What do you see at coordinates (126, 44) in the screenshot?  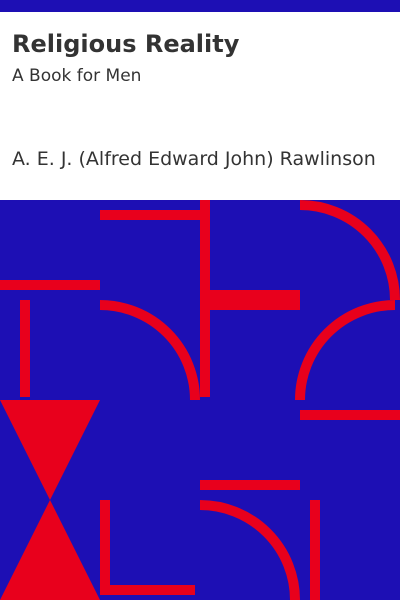 I see `book-title: Religious Reality` at bounding box center [126, 44].